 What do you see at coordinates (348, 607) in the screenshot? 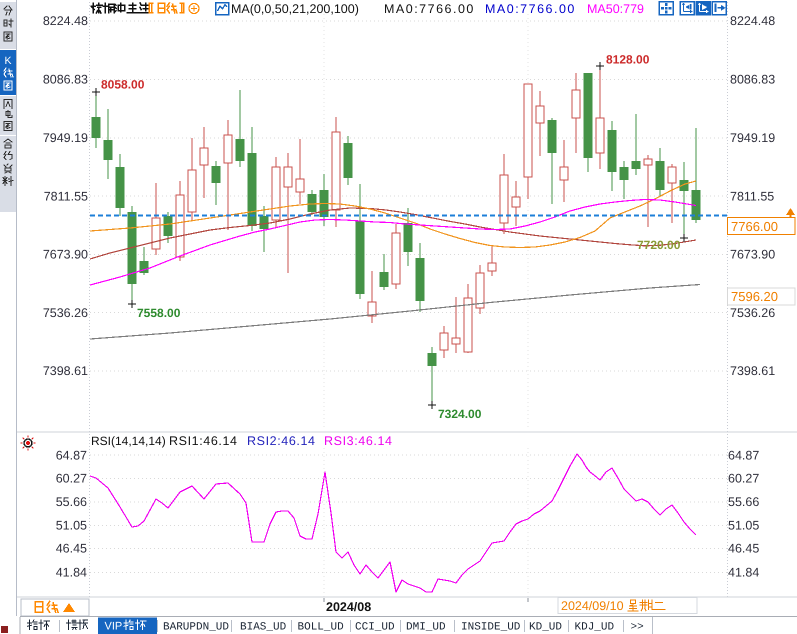
I see `svg-text: 2024/08` at bounding box center [348, 607].